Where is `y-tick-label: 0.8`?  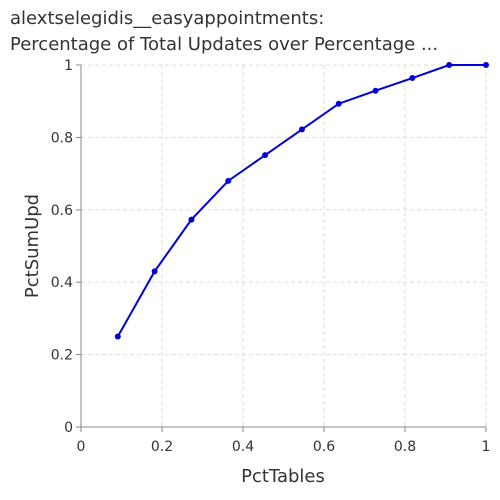 y-tick-label: 0.8 is located at coordinates (62, 138).